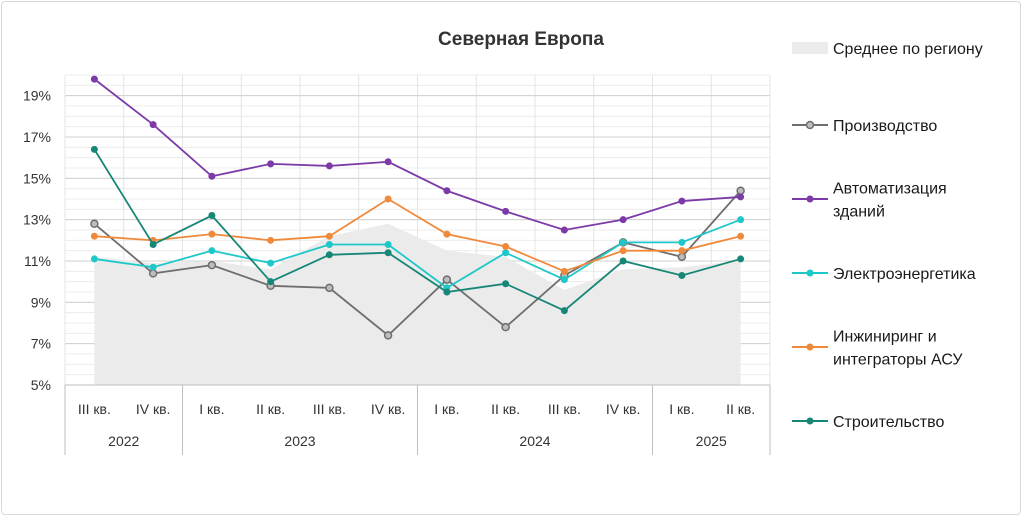  What do you see at coordinates (885, 126) in the screenshot?
I see `legend-label: Производство` at bounding box center [885, 126].